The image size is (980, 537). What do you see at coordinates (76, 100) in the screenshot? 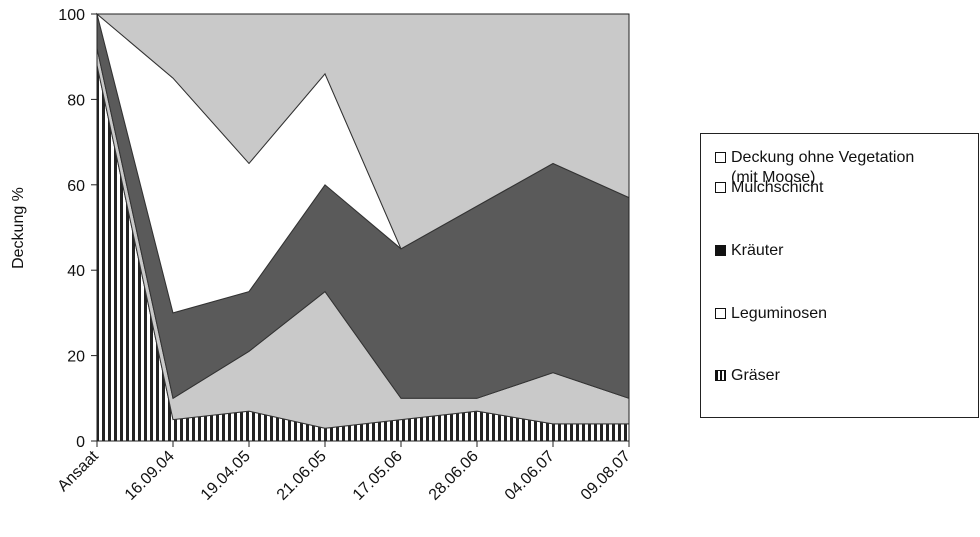
I see `y-tick-label: 80` at bounding box center [76, 100].